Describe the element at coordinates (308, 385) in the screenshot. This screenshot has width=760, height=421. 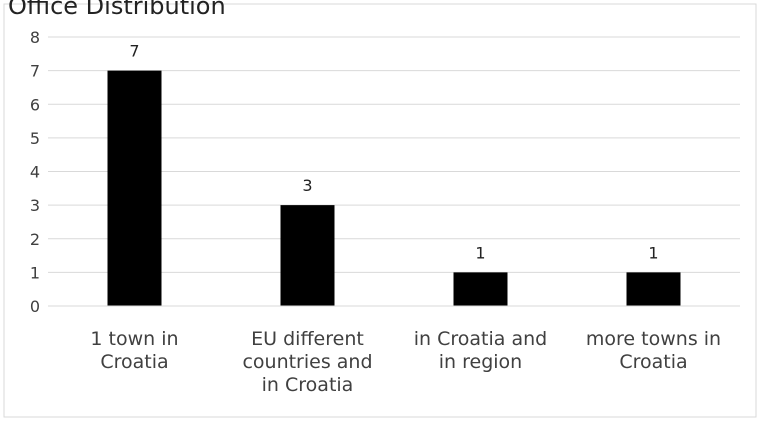
I see `category-label: in Croatia` at that location.